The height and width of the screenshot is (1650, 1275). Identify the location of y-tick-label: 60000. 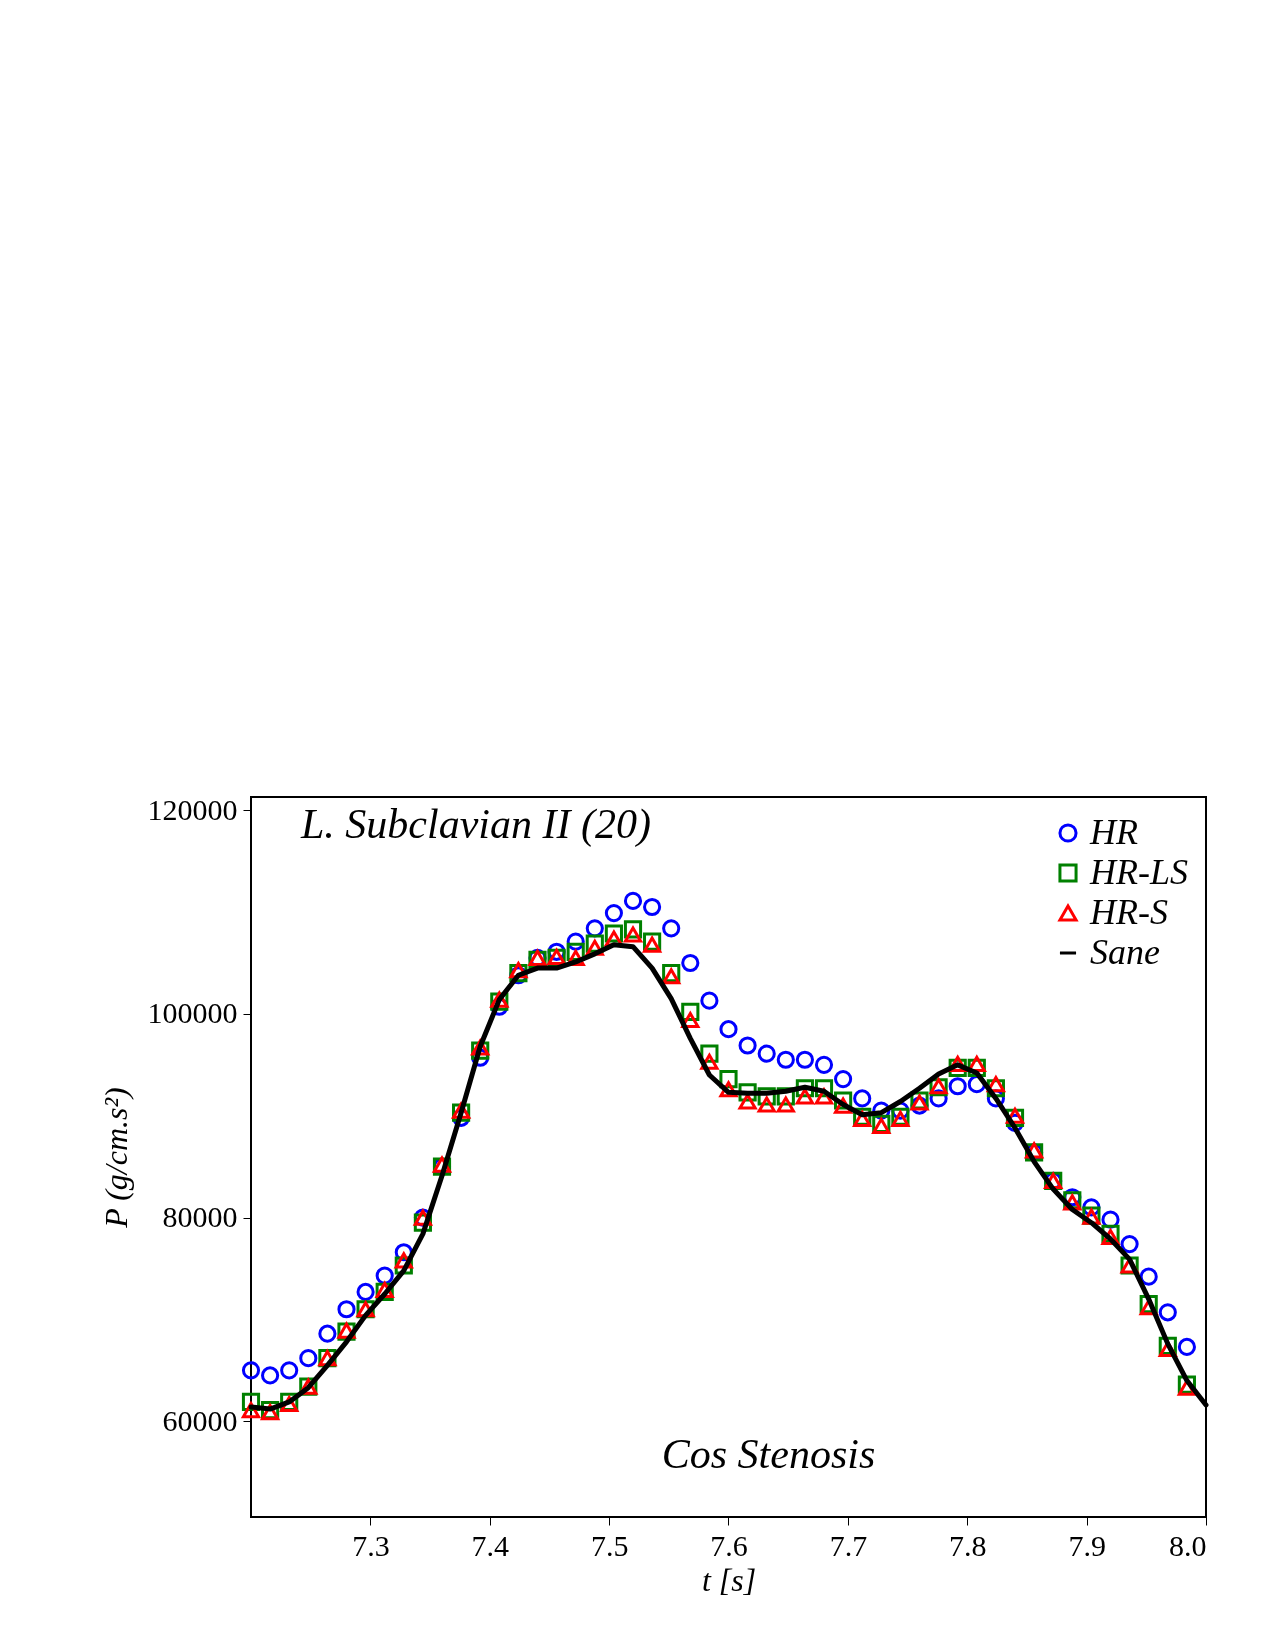
(200, 1420).